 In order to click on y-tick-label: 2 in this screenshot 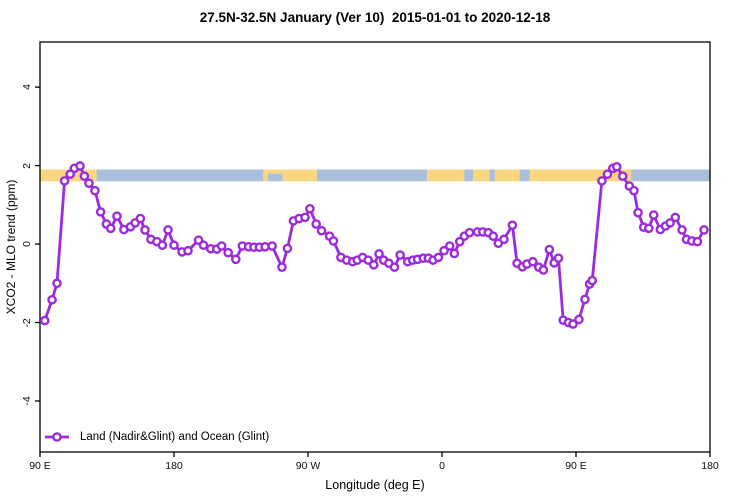, I will do `click(27, 165)`.